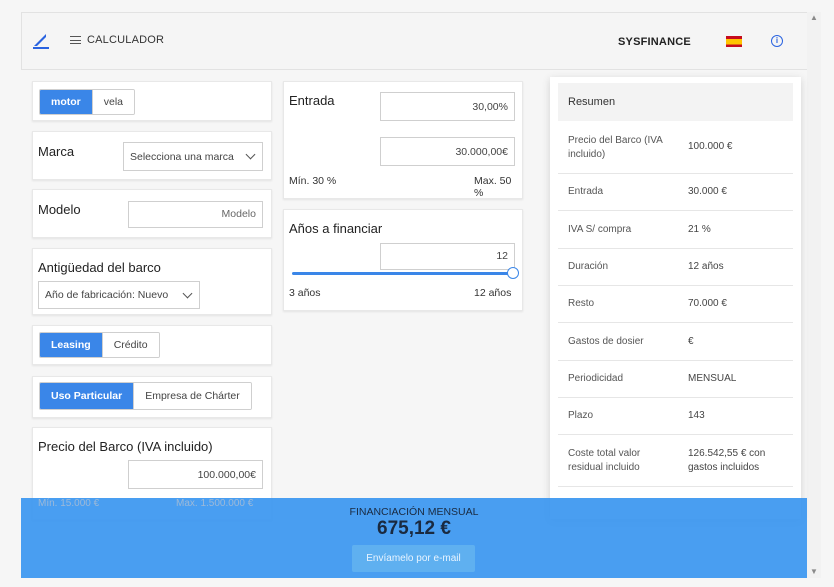 The image size is (834, 587). I want to click on hamburger-icon, so click(75, 40).